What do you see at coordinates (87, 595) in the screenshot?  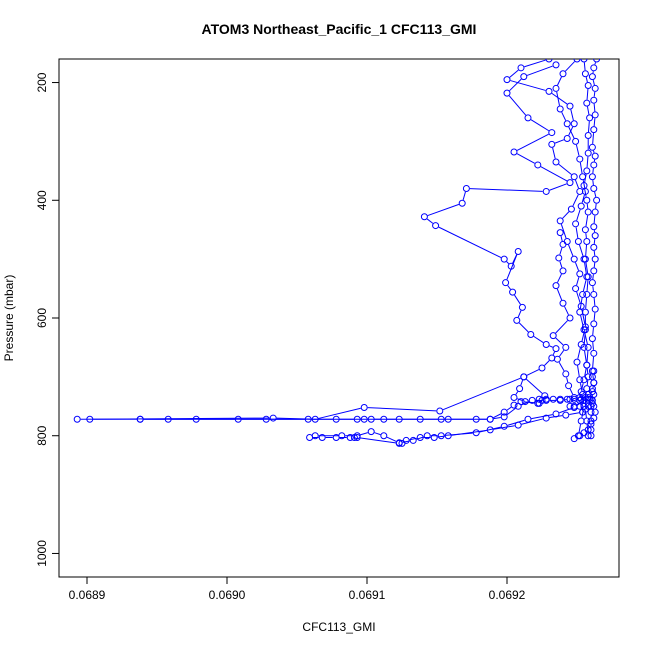 I see `x-tick-label: 0.0689` at bounding box center [87, 595].